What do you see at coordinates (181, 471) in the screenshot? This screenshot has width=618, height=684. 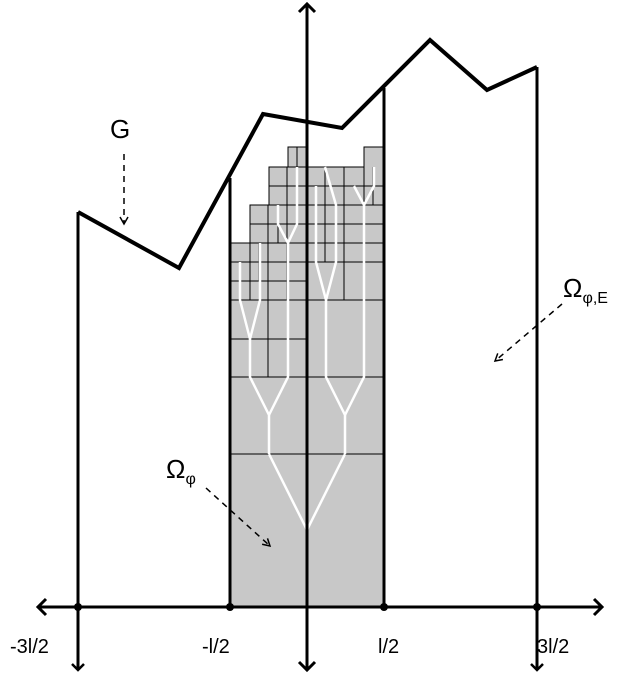 I see `omega-phi-label: Ωφ` at bounding box center [181, 471].